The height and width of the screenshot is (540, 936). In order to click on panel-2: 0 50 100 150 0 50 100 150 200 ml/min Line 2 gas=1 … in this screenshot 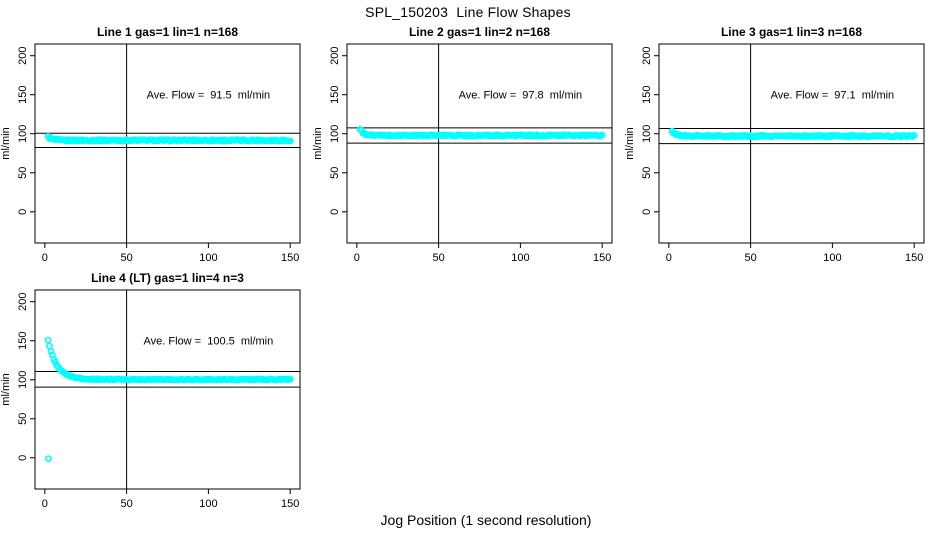, I will do `click(462, 144)`.